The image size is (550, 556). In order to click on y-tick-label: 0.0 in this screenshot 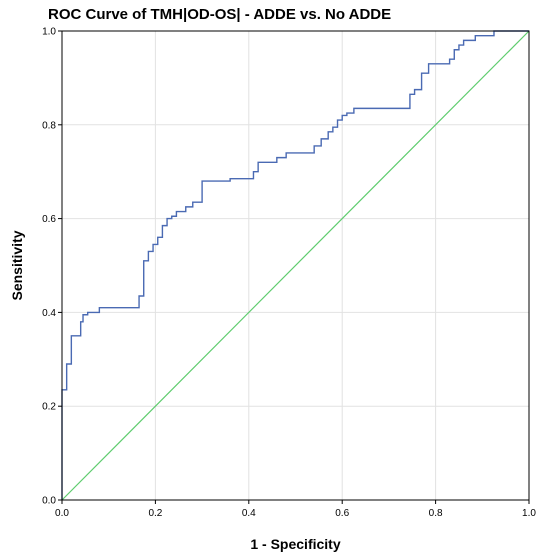, I will do `click(49, 501)`.